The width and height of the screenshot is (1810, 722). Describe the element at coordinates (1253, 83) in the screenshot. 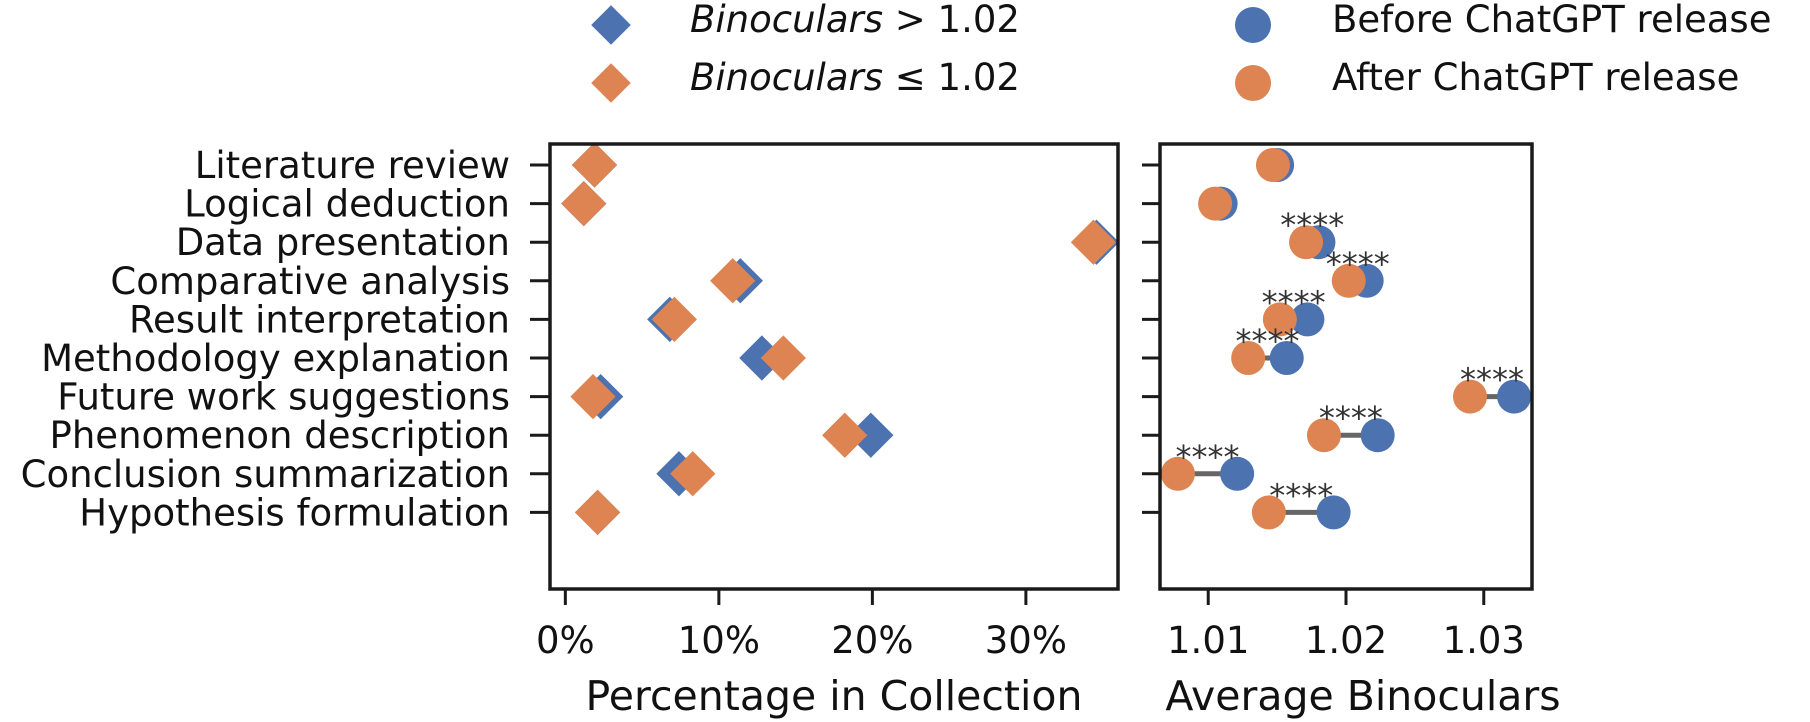

I see `legend-dot-orange-icon` at that location.